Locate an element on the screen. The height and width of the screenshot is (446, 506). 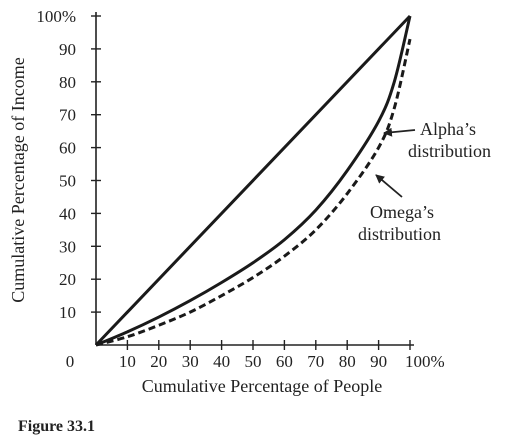
y-axis-title: Cumulative Percentage of Income is located at coordinates (18, 179).